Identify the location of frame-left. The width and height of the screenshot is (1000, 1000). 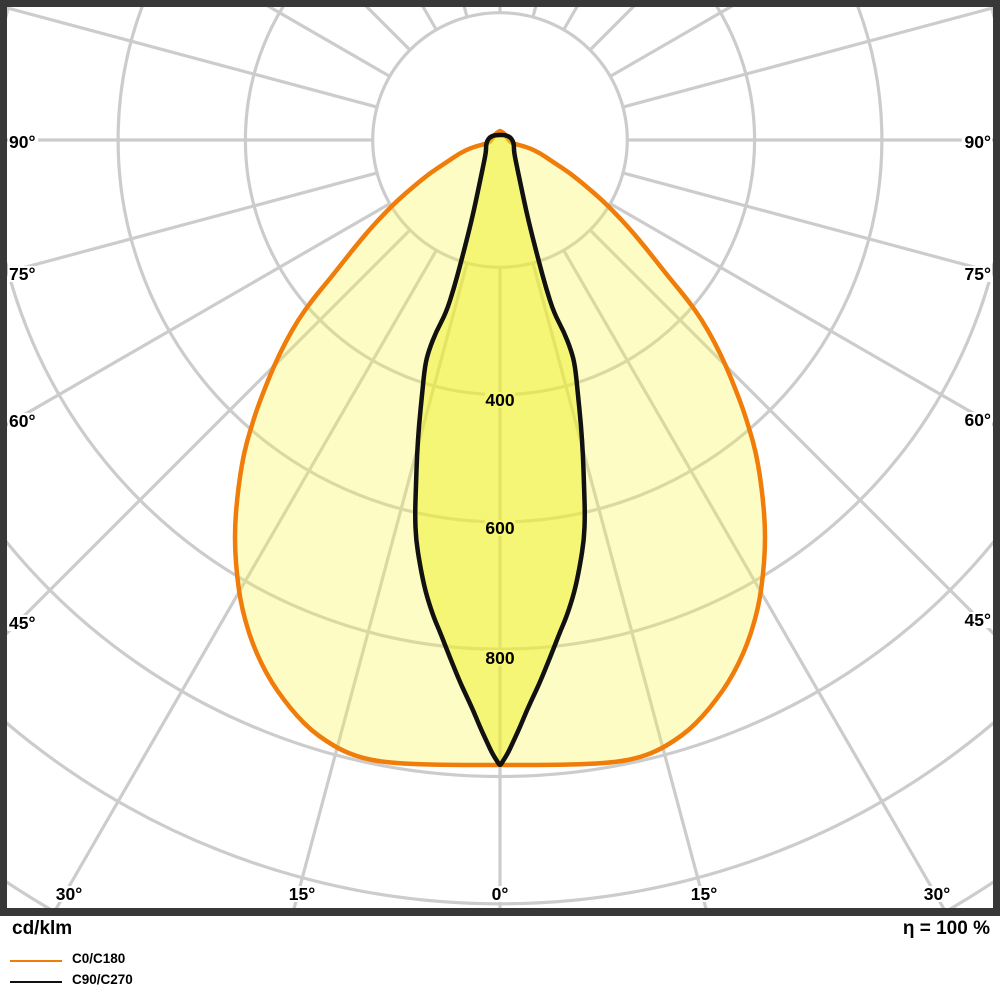
(3, 458).